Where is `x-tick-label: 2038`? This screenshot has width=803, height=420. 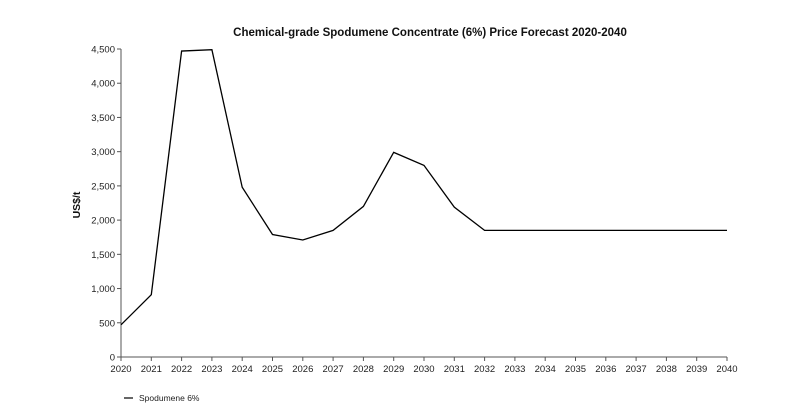
x-tick-label: 2038 is located at coordinates (666, 369).